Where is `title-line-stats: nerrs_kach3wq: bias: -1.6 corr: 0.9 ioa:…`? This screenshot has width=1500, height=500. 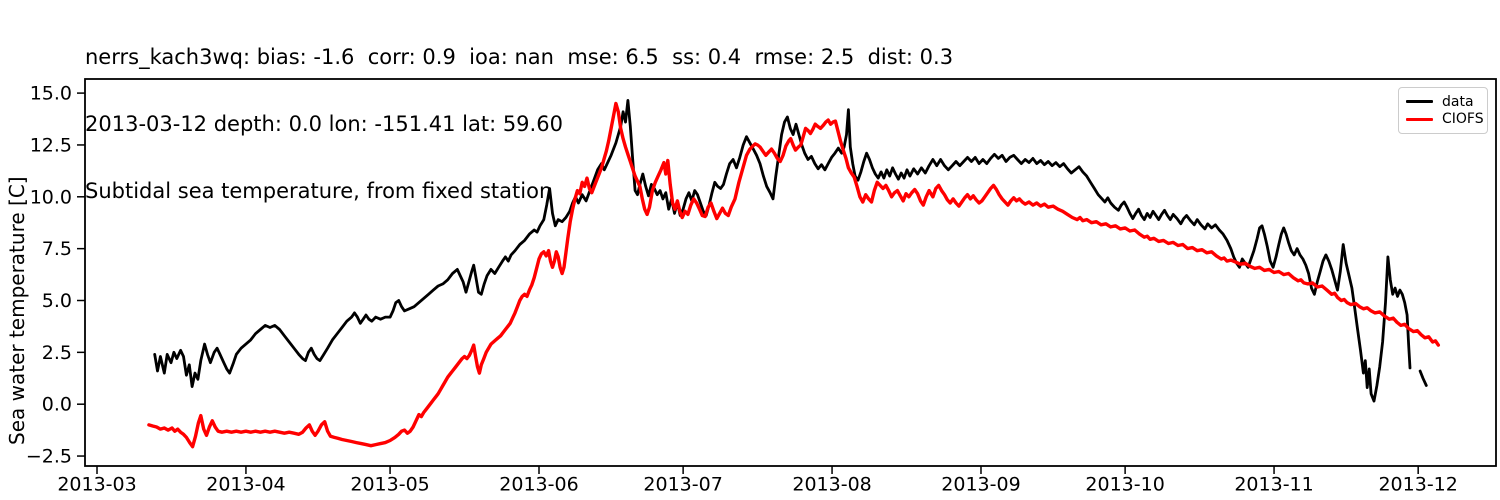 title-line-stats: nerrs_kach3wq: bias: -1.6 corr: 0.9 ioa:… is located at coordinates (519, 56).